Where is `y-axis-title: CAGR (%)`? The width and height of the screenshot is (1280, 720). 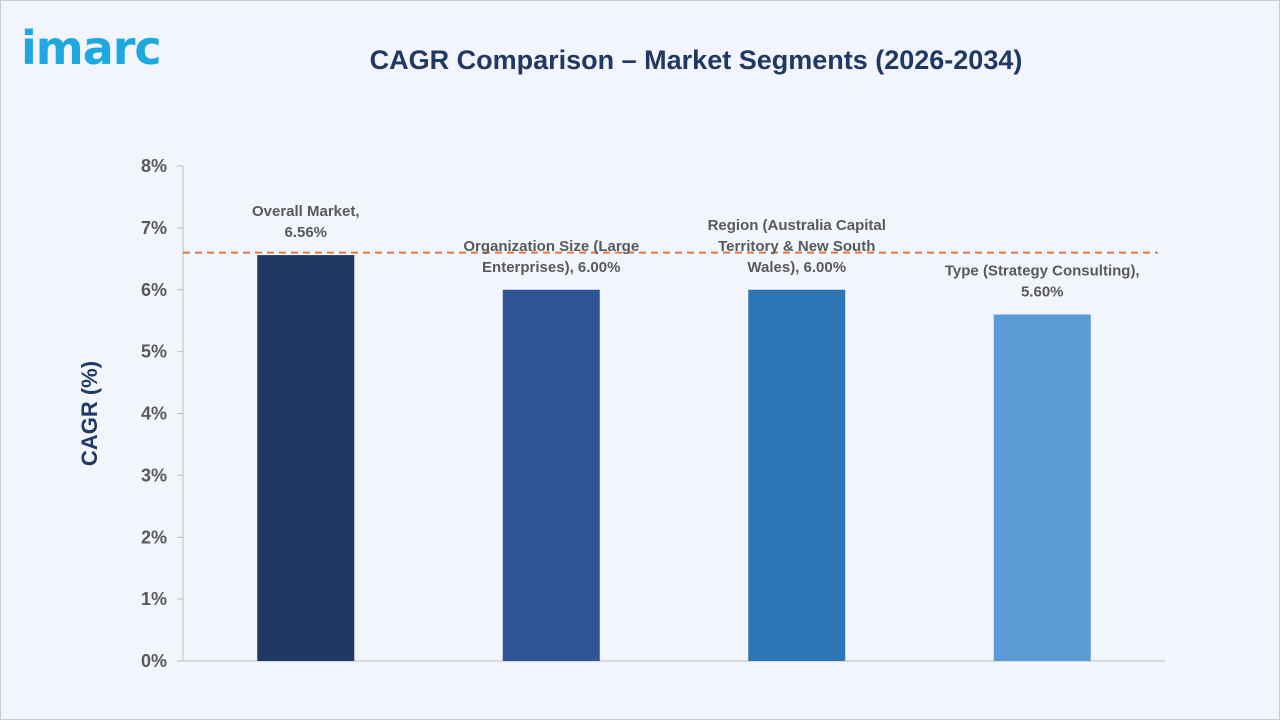
y-axis-title: CAGR (%) is located at coordinates (89, 413).